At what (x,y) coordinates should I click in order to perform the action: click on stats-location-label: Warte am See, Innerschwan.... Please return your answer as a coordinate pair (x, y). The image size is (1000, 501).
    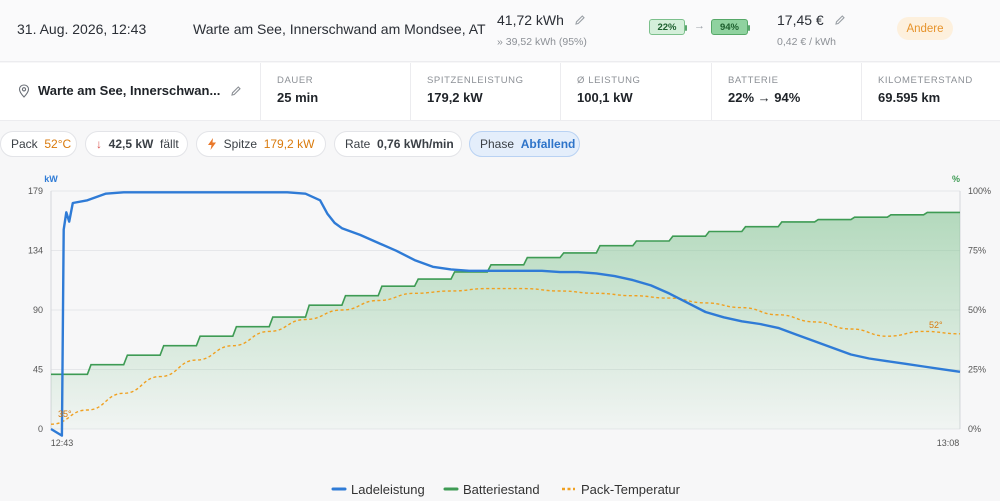
    Looking at the image, I should click on (129, 90).